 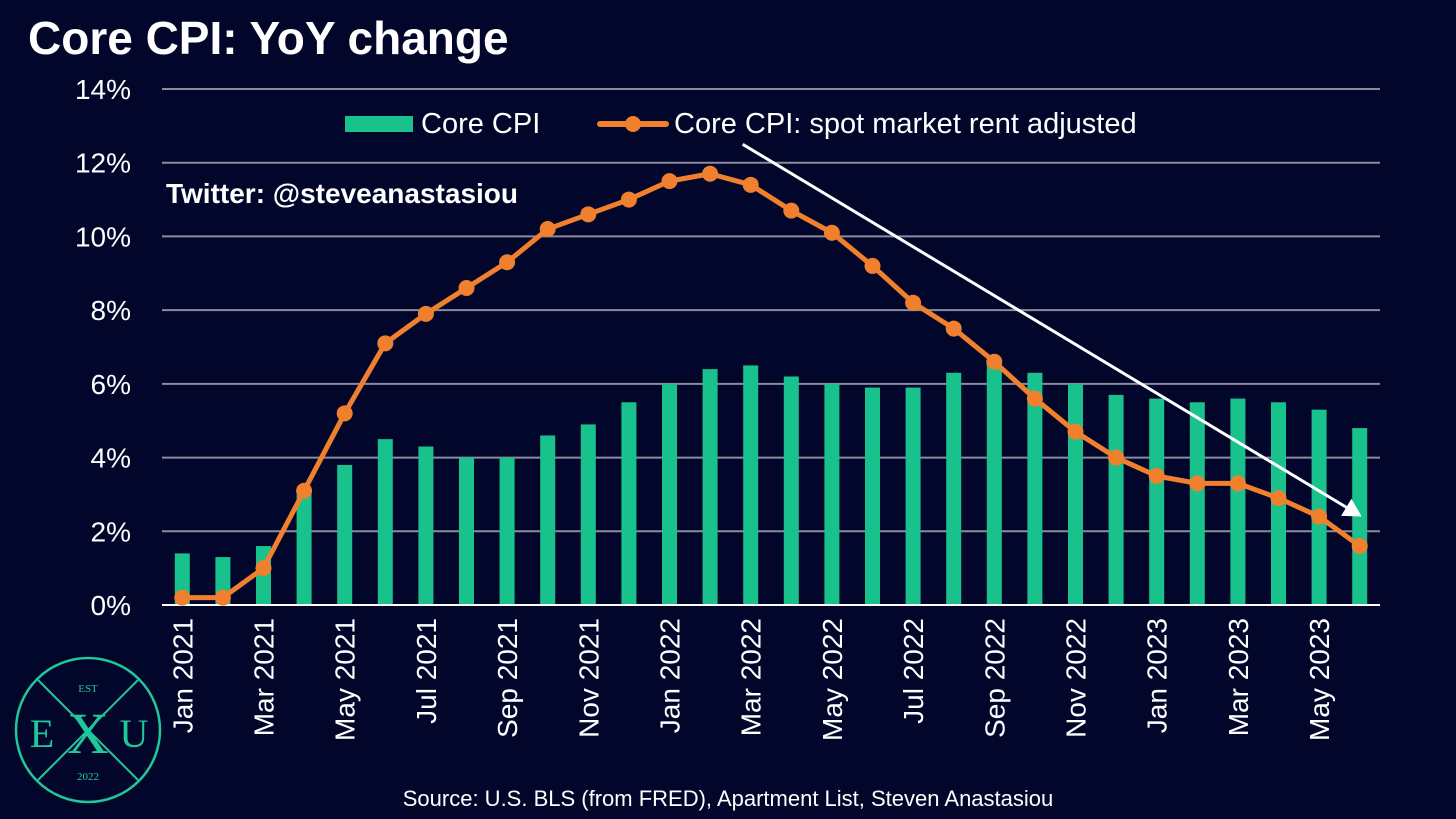 What do you see at coordinates (994, 678) in the screenshot?
I see `x-tick-label: Sep 2022` at bounding box center [994, 678].